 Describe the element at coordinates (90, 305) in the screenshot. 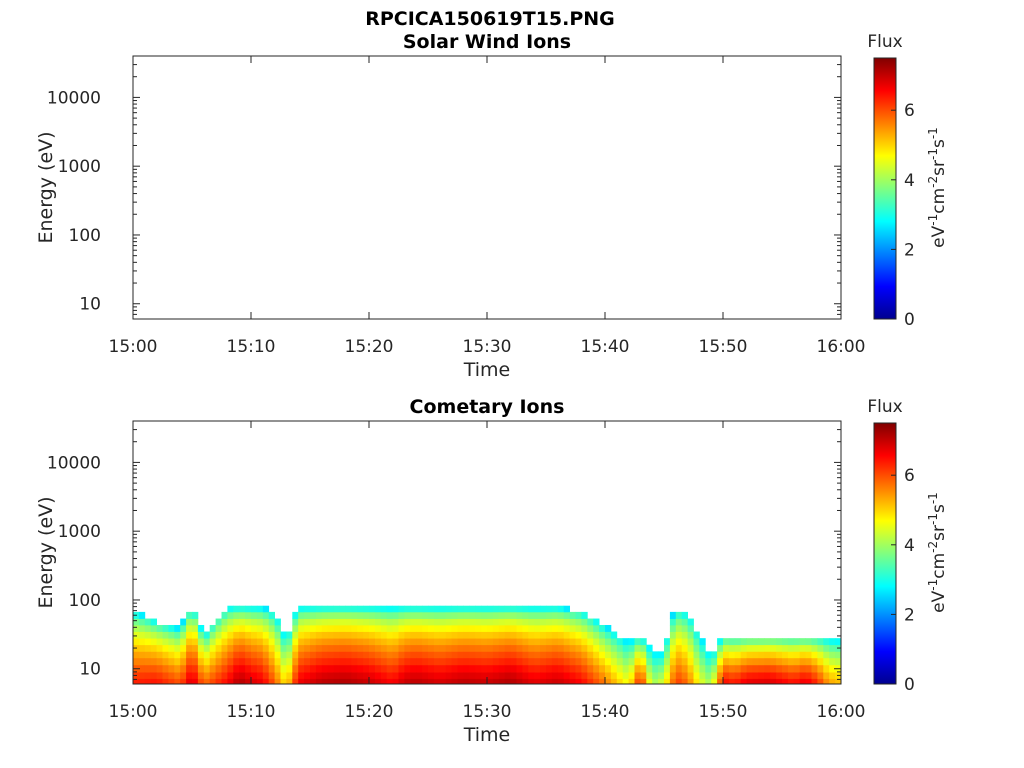

I see `y-tick-label: 10` at that location.